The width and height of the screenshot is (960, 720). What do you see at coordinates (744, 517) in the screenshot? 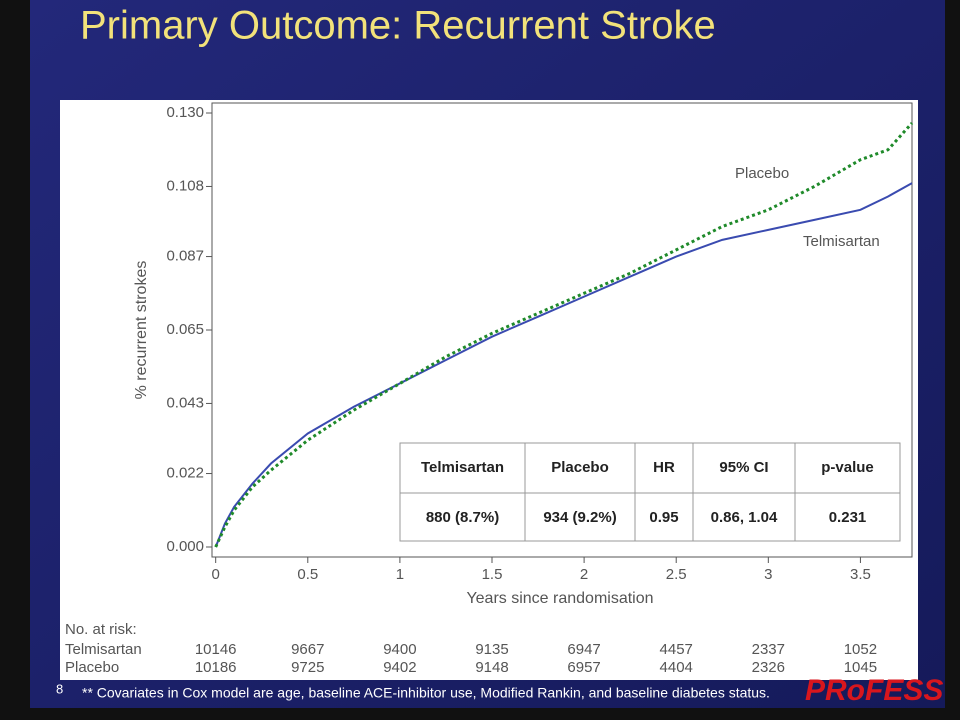
I see `table-cell: 0.86, 1.04` at bounding box center [744, 517].